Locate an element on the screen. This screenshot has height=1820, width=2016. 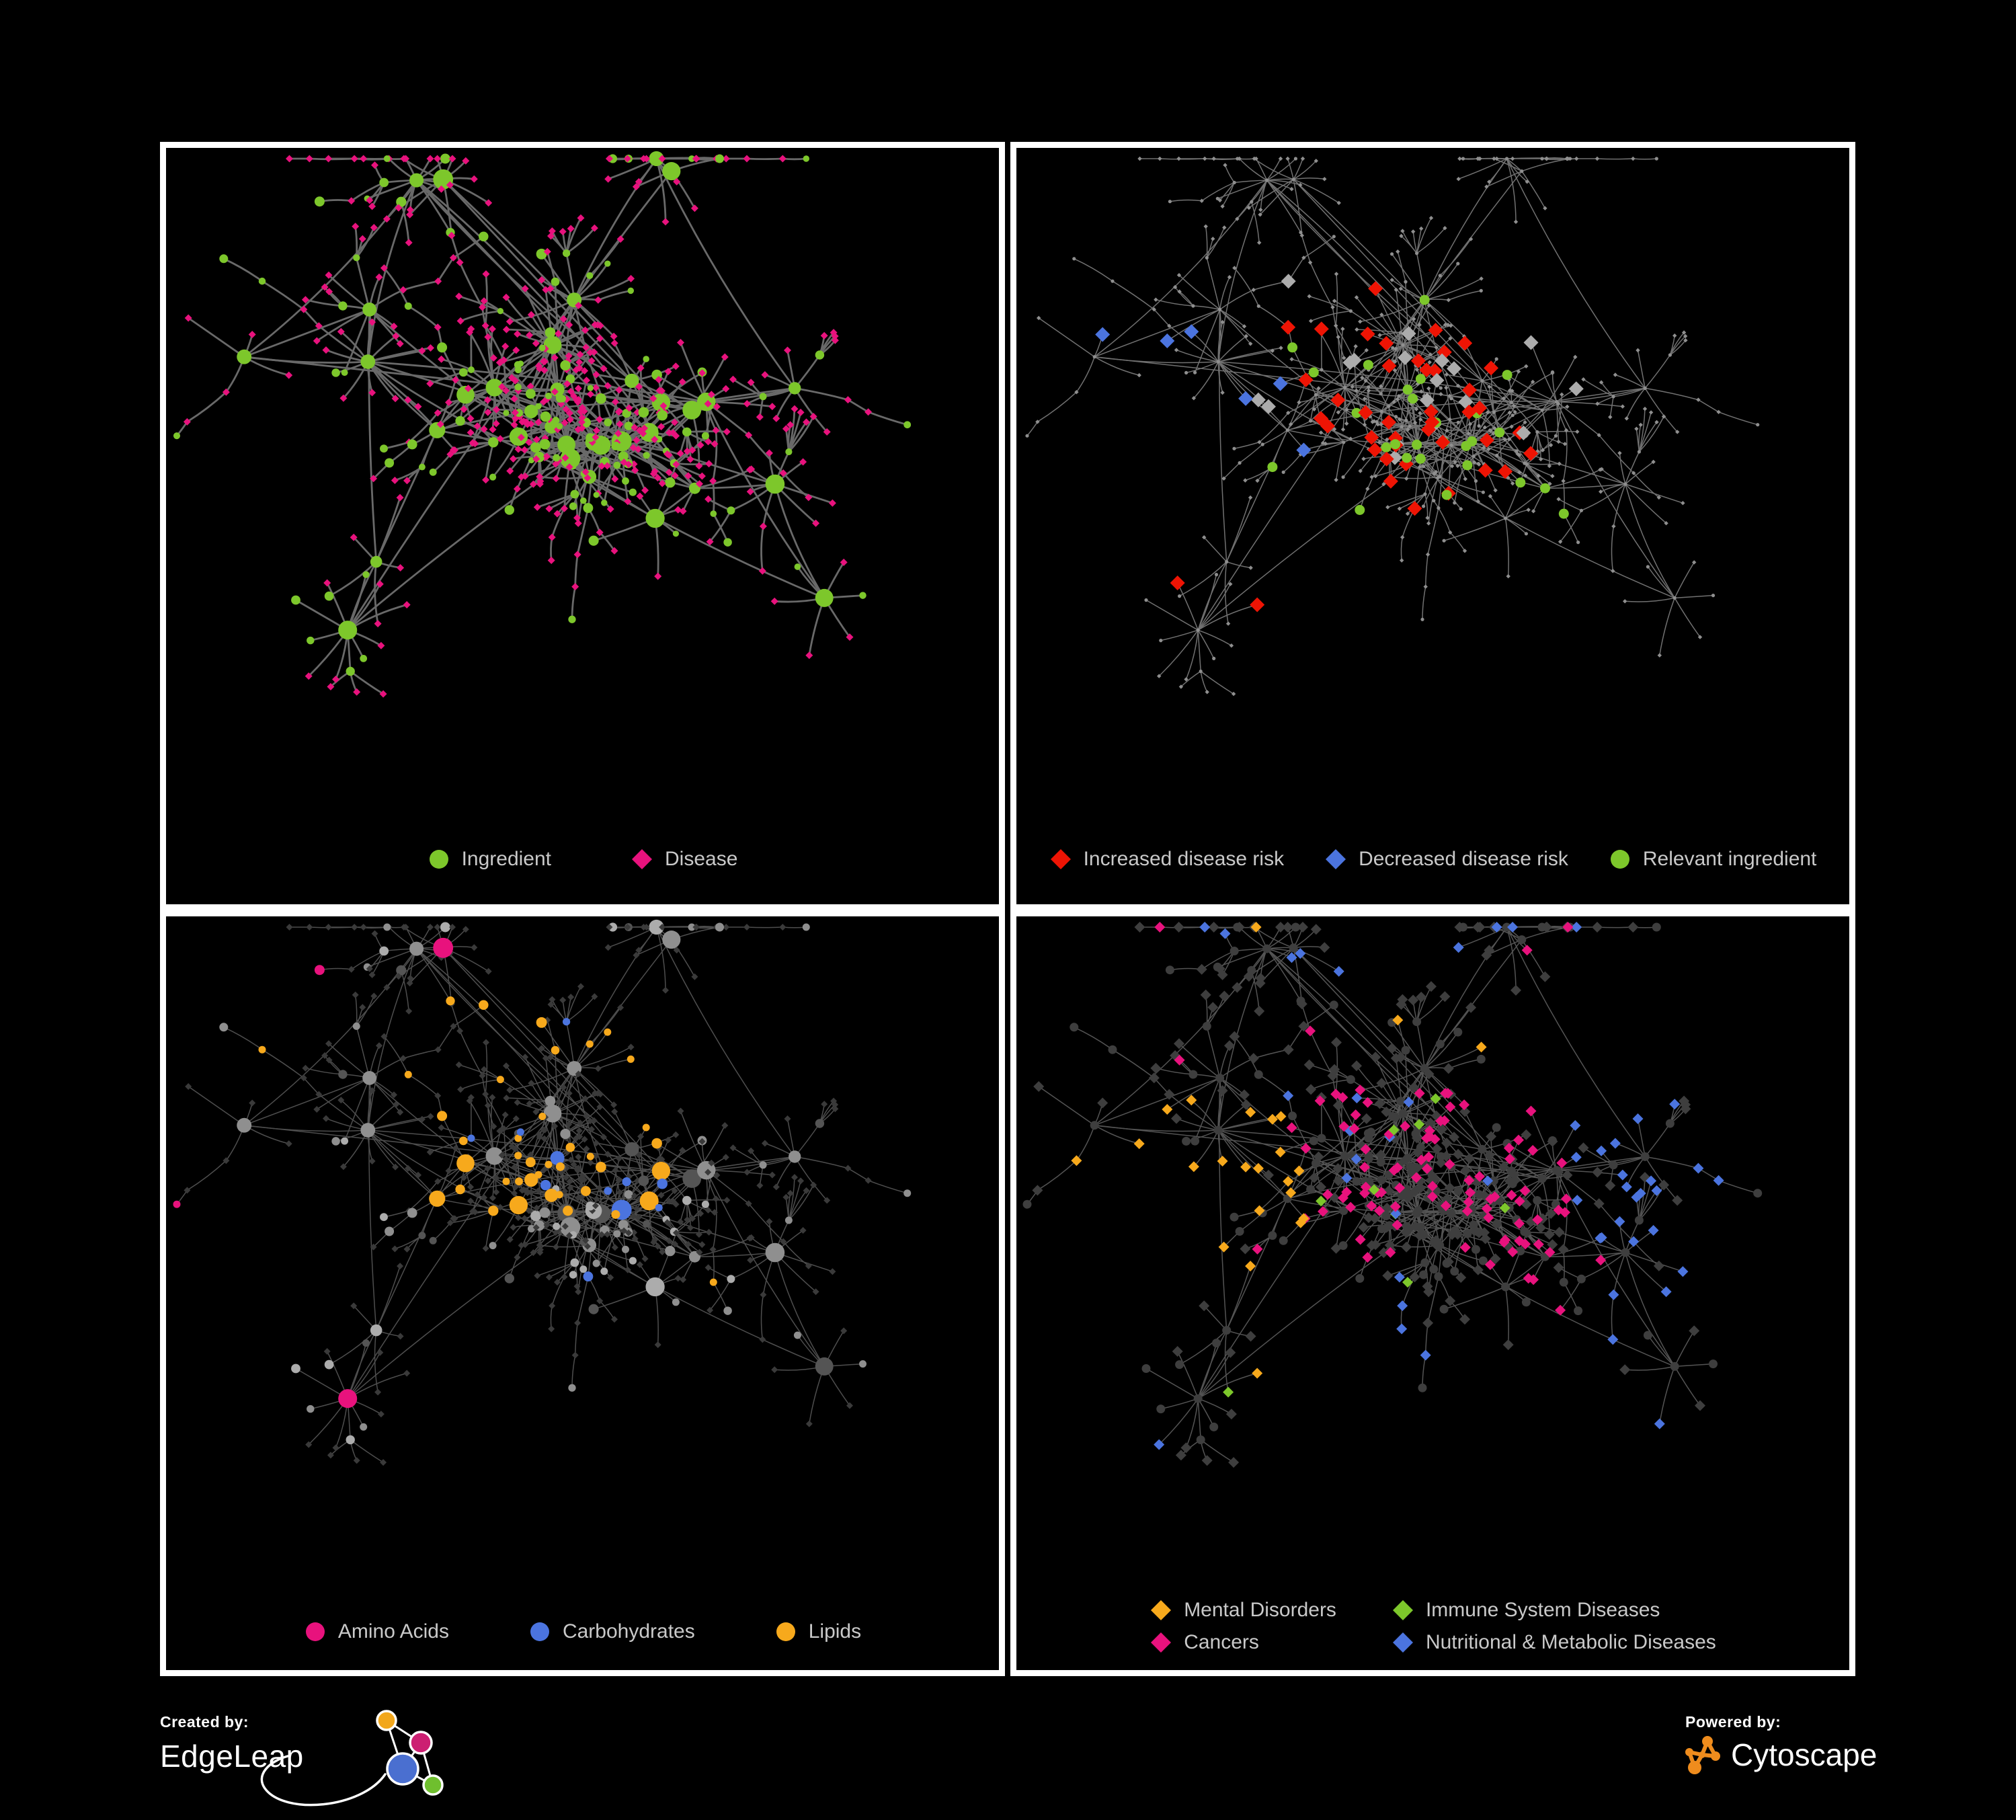
legend-item-nutritional-metabolic-diseases: Nutritional & Metabolic Diseases is located at coordinates (1554, 1642).